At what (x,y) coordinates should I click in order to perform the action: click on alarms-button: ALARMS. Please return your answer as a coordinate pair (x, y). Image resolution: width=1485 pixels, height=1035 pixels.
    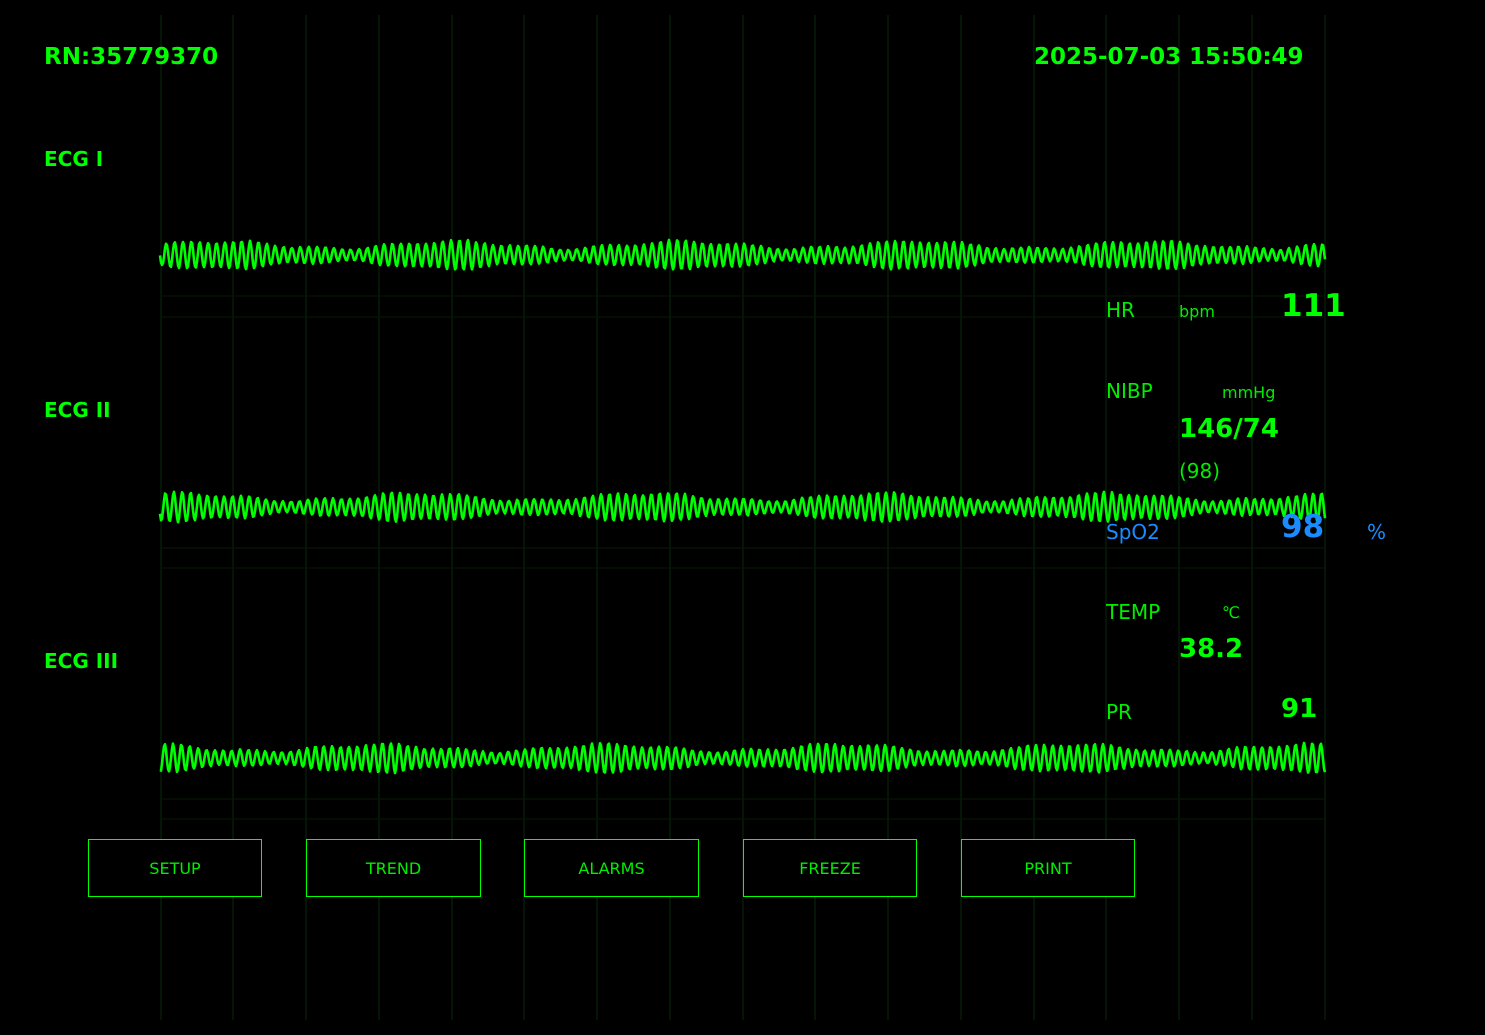
    Looking at the image, I should click on (611, 868).